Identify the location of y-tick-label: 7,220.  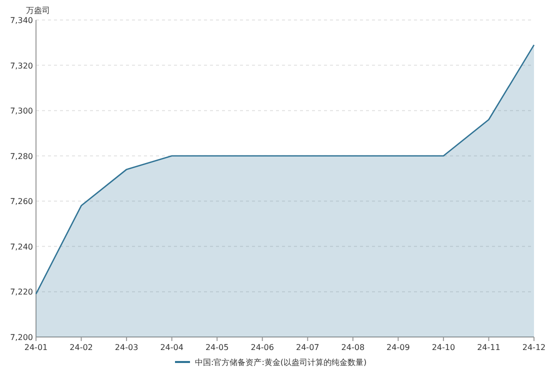
(21, 292).